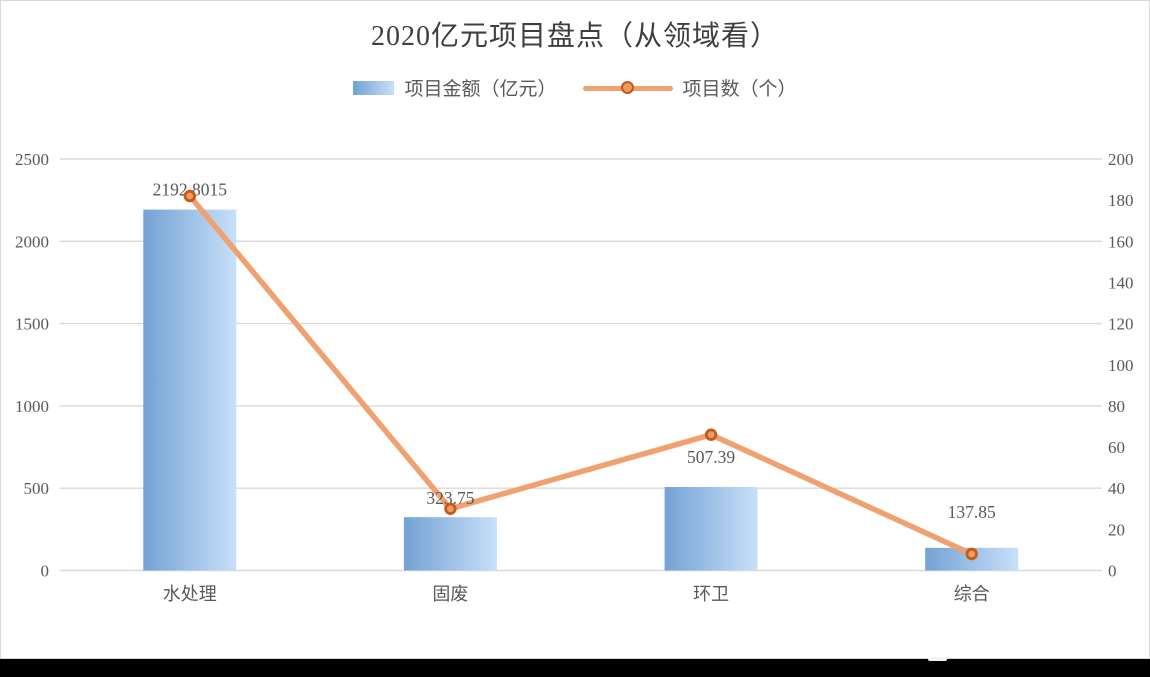 Image resolution: width=1150 pixels, height=677 pixels. I want to click on data-label: 507.39, so click(711, 457).